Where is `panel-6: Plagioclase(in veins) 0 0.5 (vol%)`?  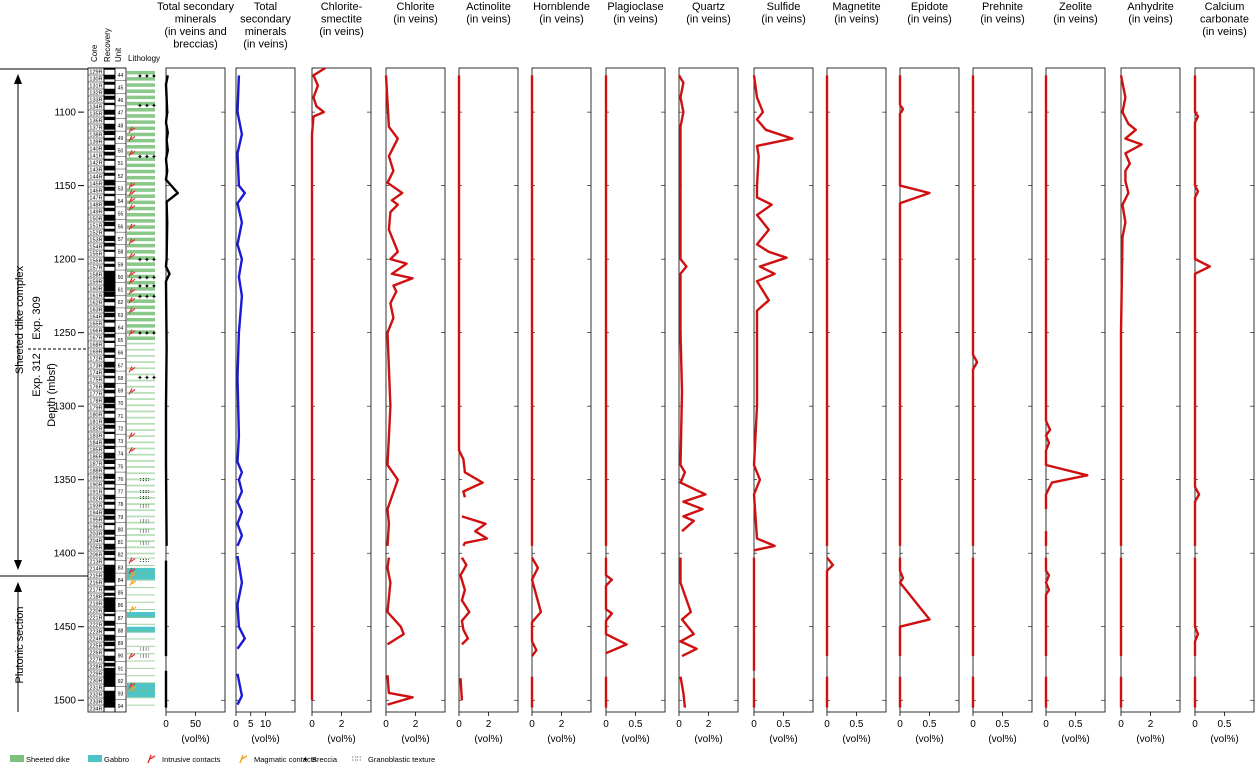 panel-6: Plagioclase(in veins) 0 0.5 (vol%) is located at coordinates (634, 373).